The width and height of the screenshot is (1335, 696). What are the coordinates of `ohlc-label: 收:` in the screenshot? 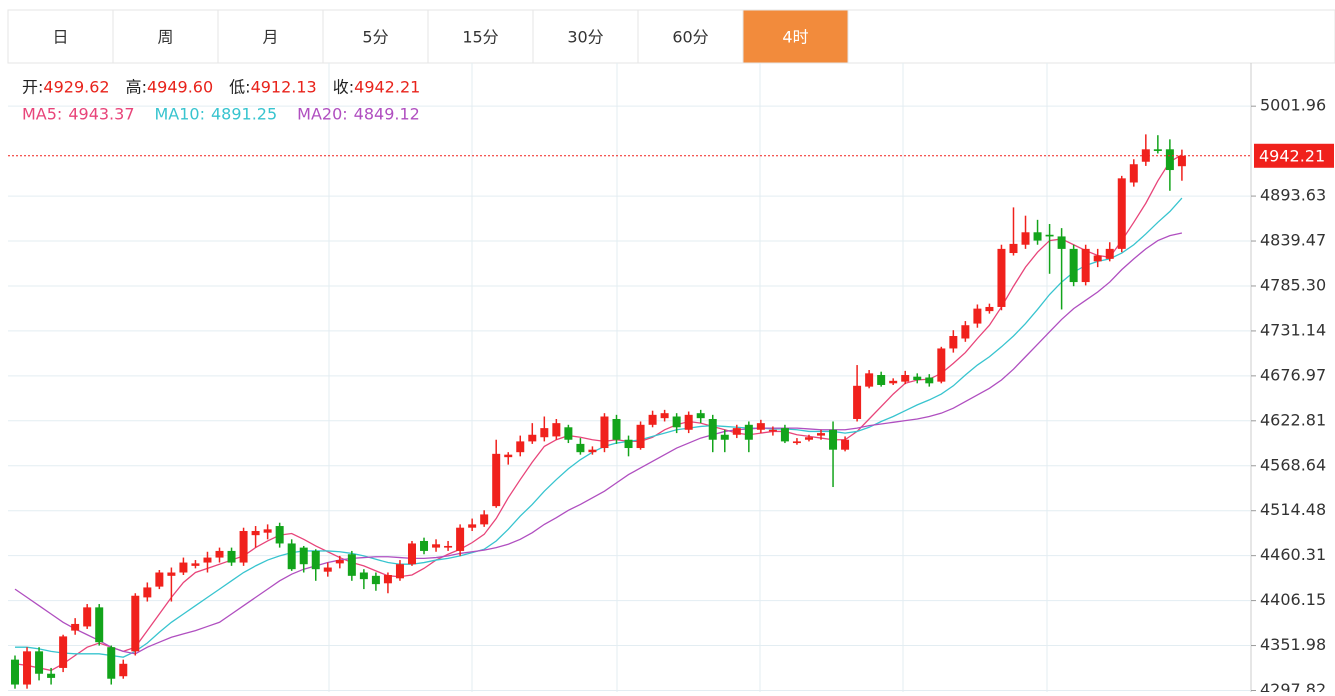 It's located at (343, 87).